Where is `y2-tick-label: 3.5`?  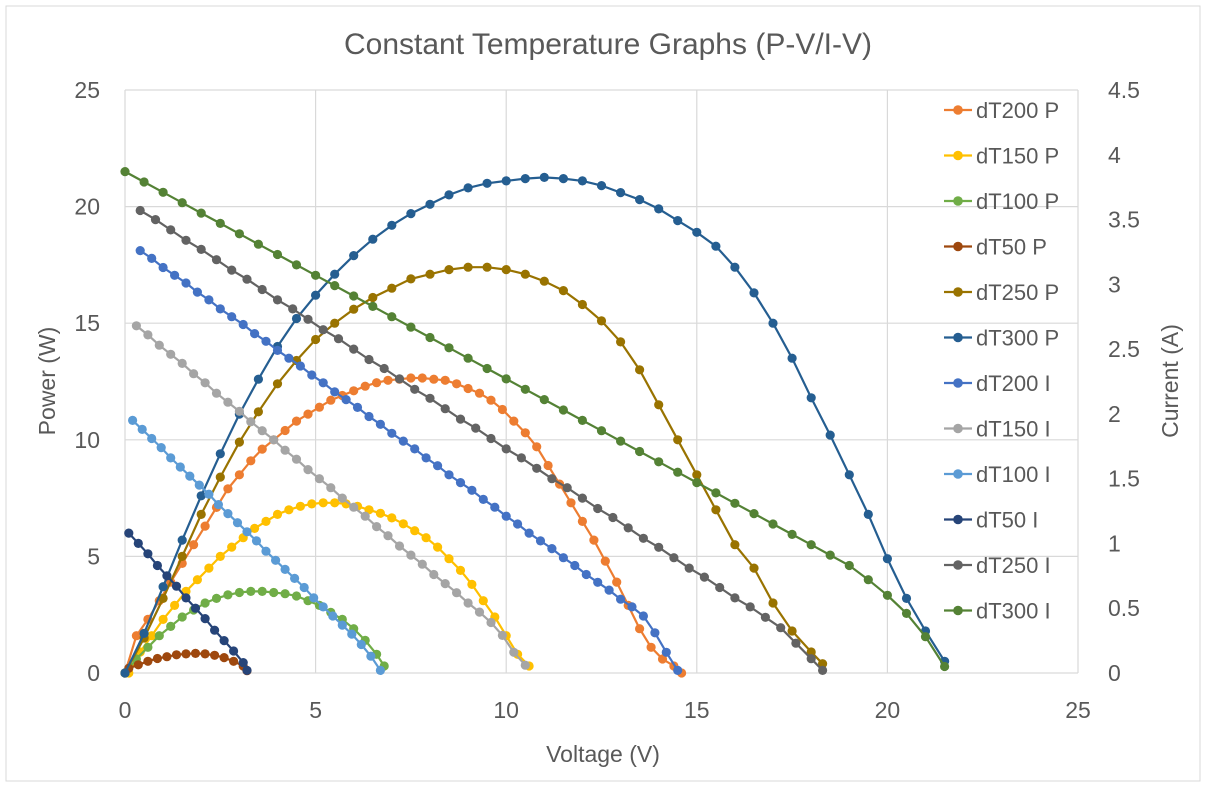
y2-tick-label: 3.5 is located at coordinates (1124, 220).